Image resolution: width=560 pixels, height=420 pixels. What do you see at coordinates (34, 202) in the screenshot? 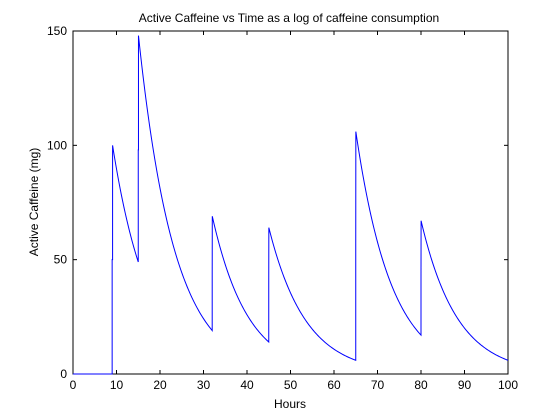
I see `y-axis-label: Active Caffeine (mg)` at bounding box center [34, 202].